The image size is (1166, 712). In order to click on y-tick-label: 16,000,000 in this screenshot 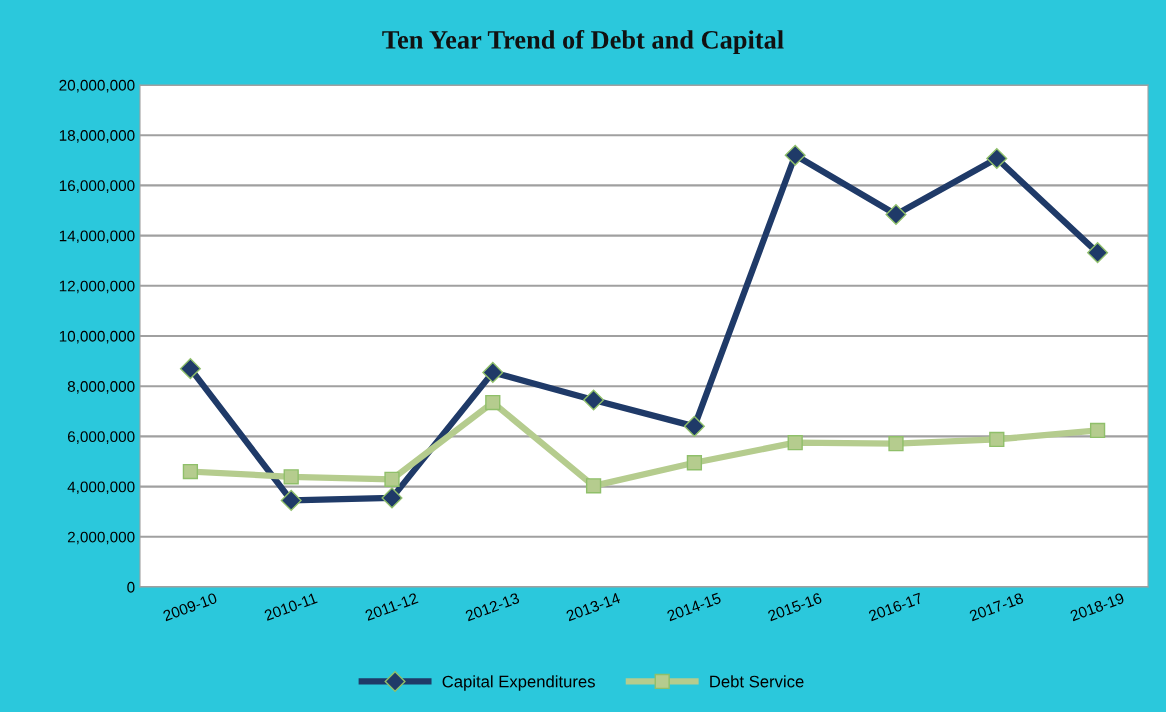, I will do `click(97, 186)`.